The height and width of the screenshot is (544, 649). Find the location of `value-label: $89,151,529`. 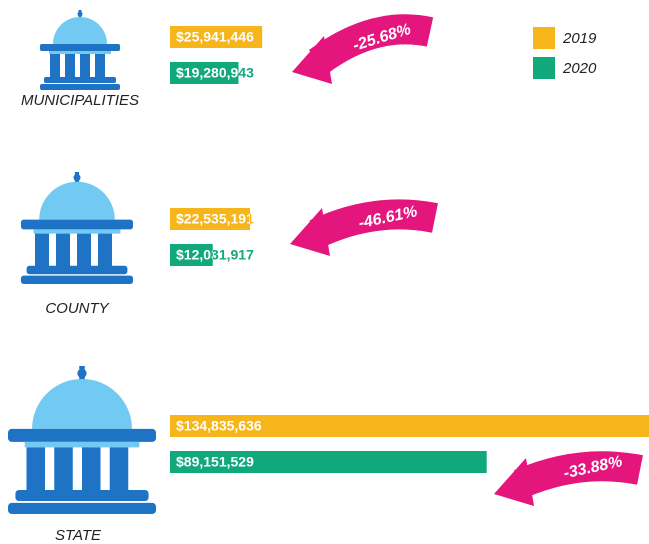

value-label: $89,151,529 is located at coordinates (215, 462).